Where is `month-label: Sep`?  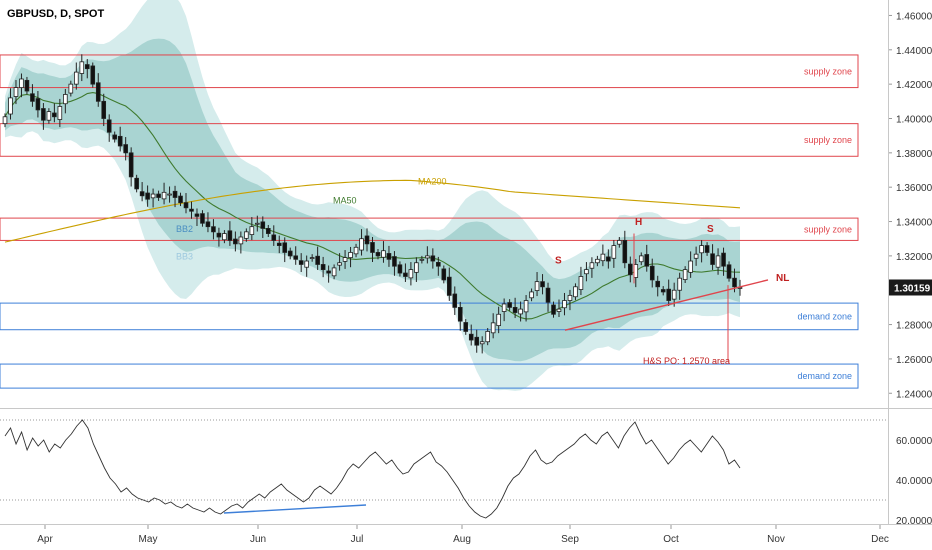
month-label: Sep is located at coordinates (570, 539).